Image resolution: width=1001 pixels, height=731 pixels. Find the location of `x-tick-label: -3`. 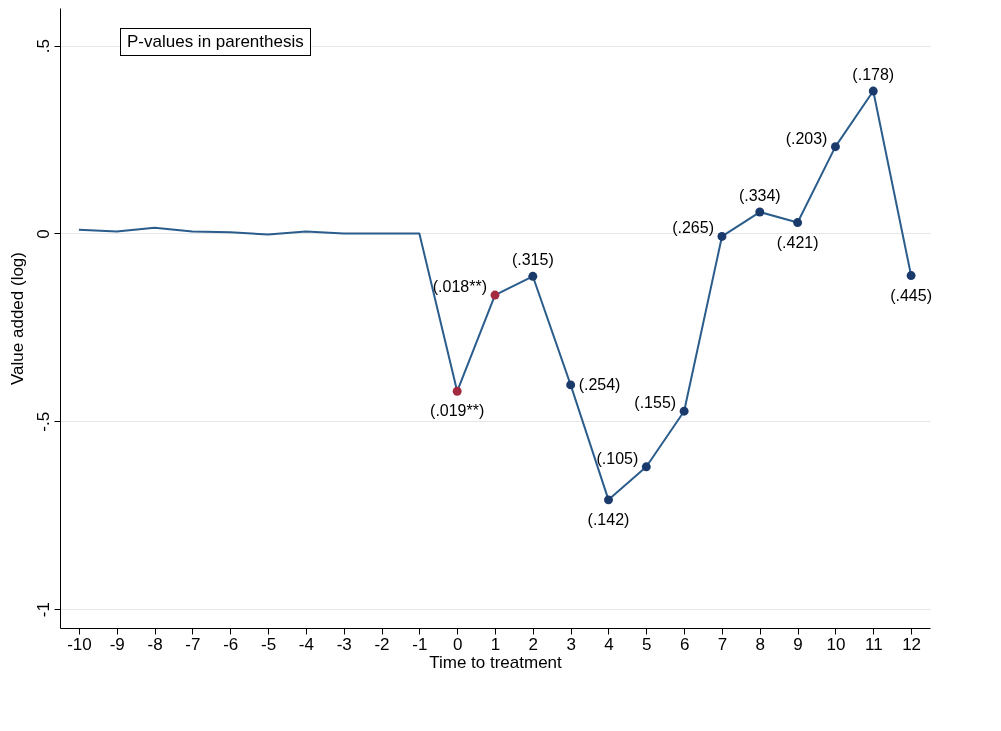

x-tick-label: -3 is located at coordinates (344, 644).